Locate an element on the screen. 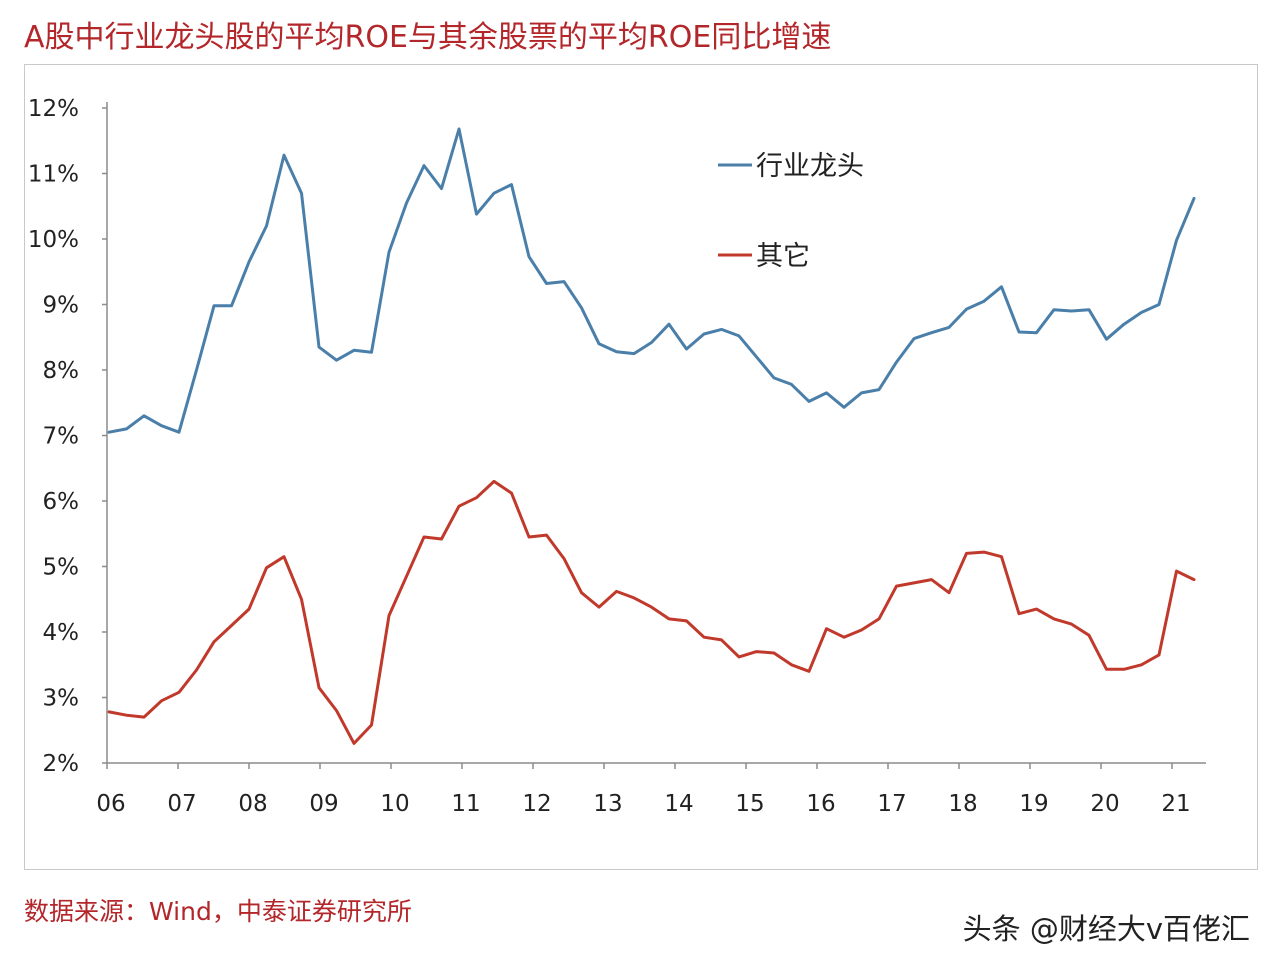  x-tick-label: 07 is located at coordinates (181, 804).